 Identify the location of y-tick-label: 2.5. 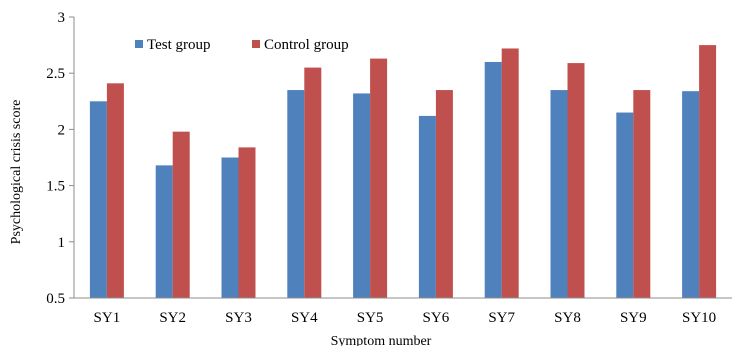
(55, 74).